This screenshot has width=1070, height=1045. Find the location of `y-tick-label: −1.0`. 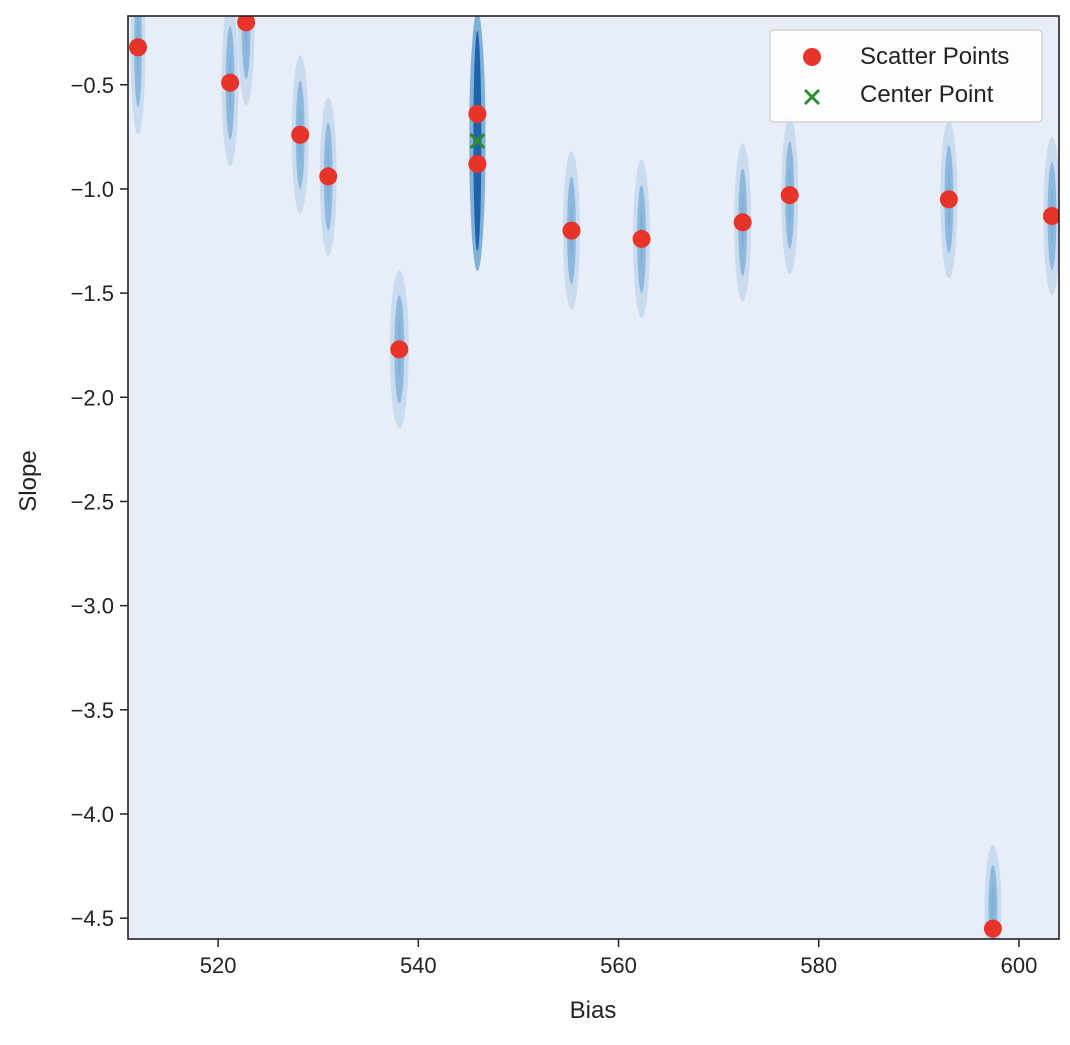

y-tick-label: −1.0 is located at coordinates (92, 189).